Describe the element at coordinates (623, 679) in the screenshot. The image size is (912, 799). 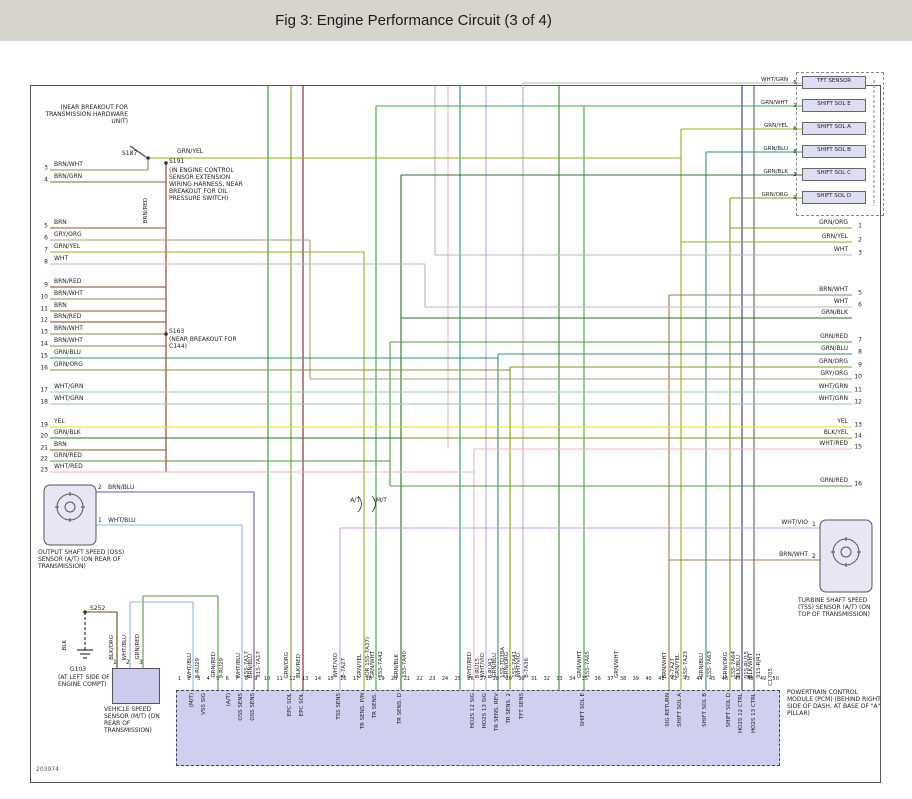
I see `pcm-pin-number: 38` at that location.